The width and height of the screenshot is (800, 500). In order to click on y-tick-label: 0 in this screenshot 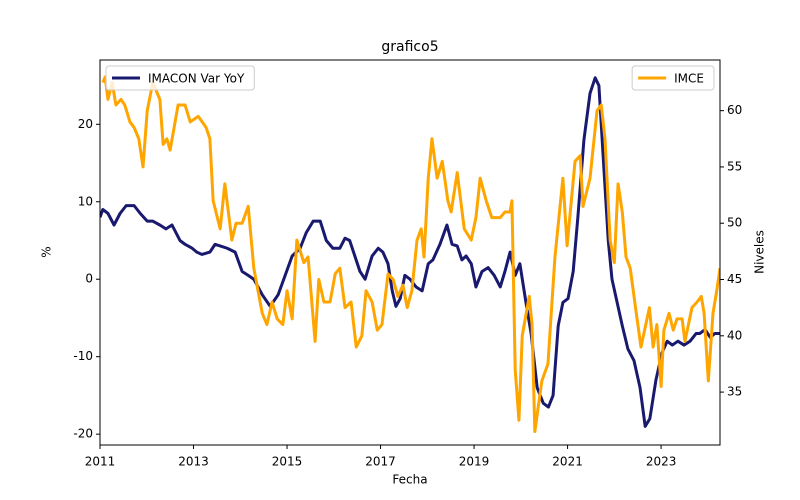, I will do `click(89, 279)`.